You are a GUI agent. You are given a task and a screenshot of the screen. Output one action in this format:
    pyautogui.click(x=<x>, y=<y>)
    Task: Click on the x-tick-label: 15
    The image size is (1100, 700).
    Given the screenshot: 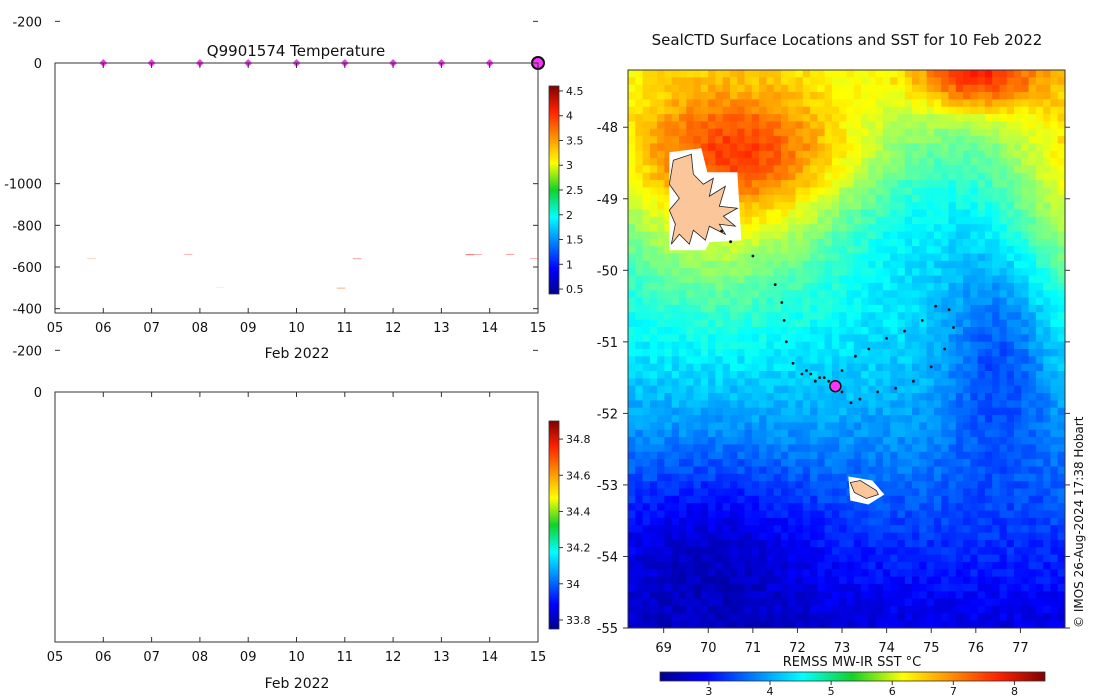 What is the action you would take?
    pyautogui.click(x=538, y=657)
    